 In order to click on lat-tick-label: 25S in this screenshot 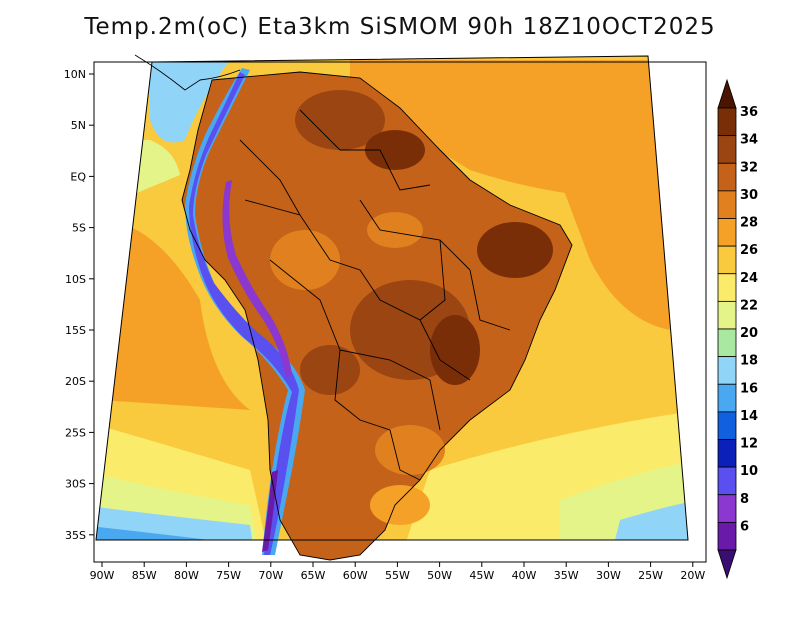, I will do `click(75, 432)`.